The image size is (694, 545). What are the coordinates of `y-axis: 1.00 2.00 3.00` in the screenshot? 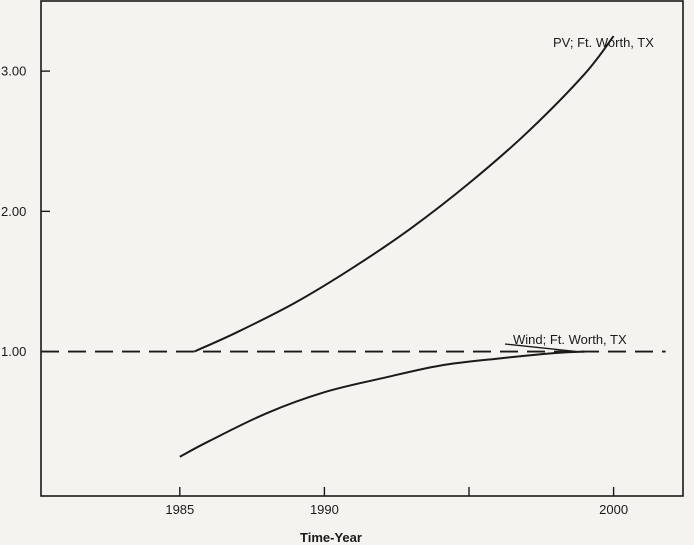 It's located at (25, 211).